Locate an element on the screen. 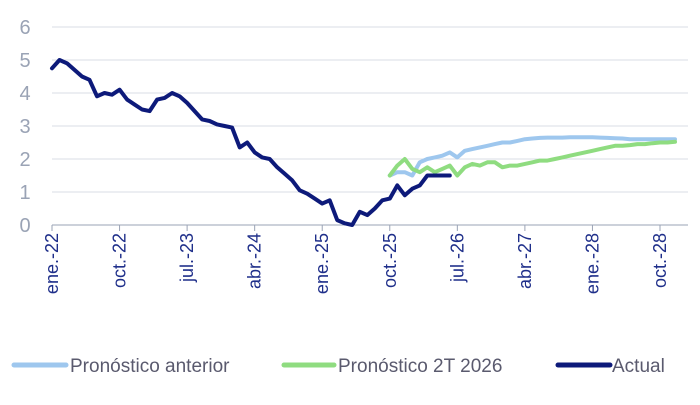 Image resolution: width=700 pixels, height=405 pixels. legend-label: Pronóstico 2T 2026 is located at coordinates (420, 366).